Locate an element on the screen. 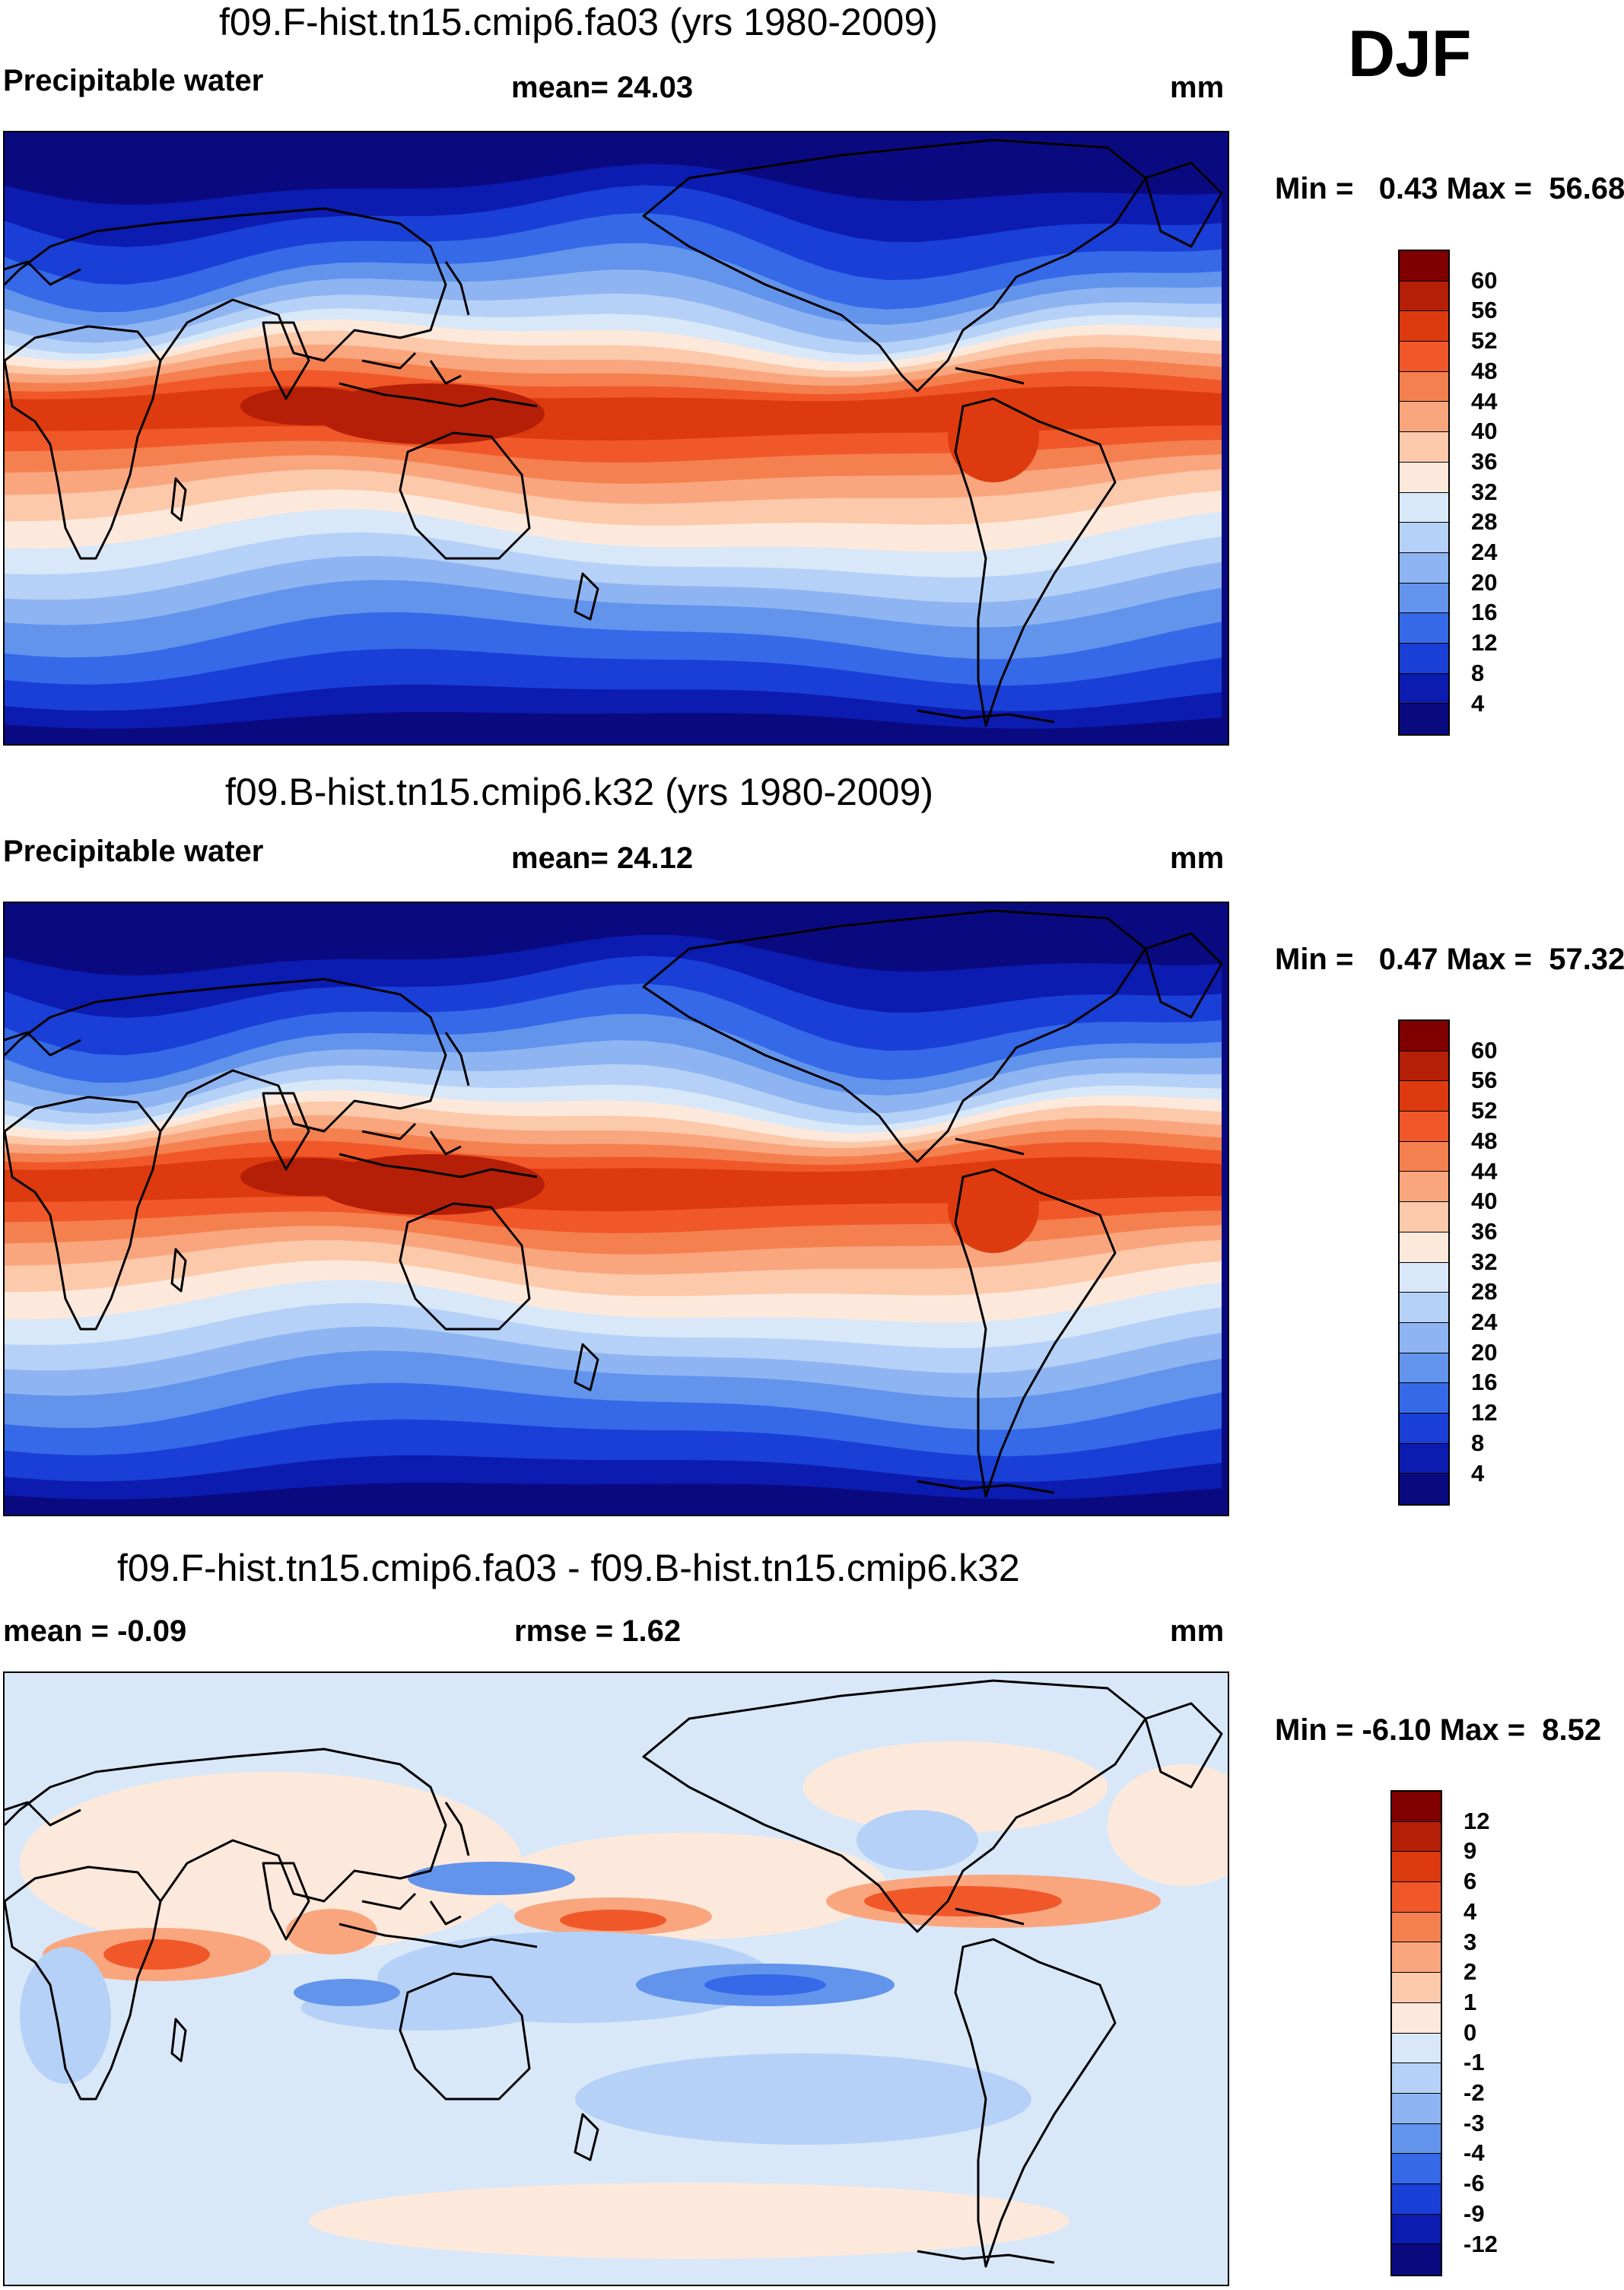  colorbar-tick-label: 60 is located at coordinates (1484, 280).